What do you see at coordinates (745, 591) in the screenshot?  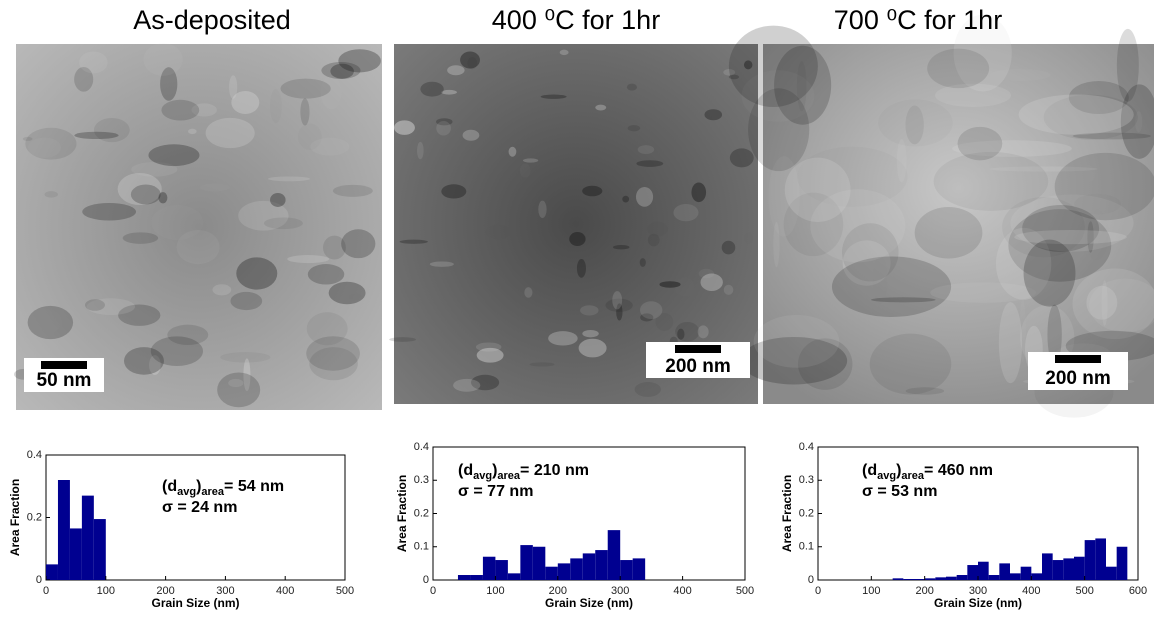 I see `x-tick-label: 500` at bounding box center [745, 591].